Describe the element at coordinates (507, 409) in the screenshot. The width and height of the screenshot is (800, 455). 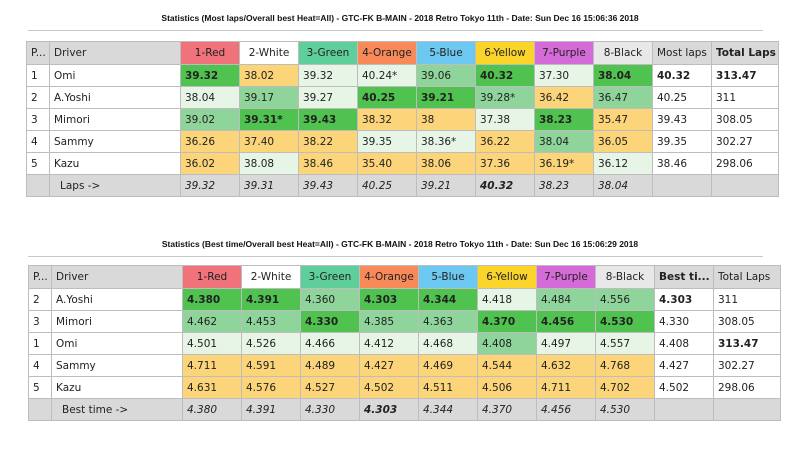
I see `footer-best-value: 4.370` at that location.